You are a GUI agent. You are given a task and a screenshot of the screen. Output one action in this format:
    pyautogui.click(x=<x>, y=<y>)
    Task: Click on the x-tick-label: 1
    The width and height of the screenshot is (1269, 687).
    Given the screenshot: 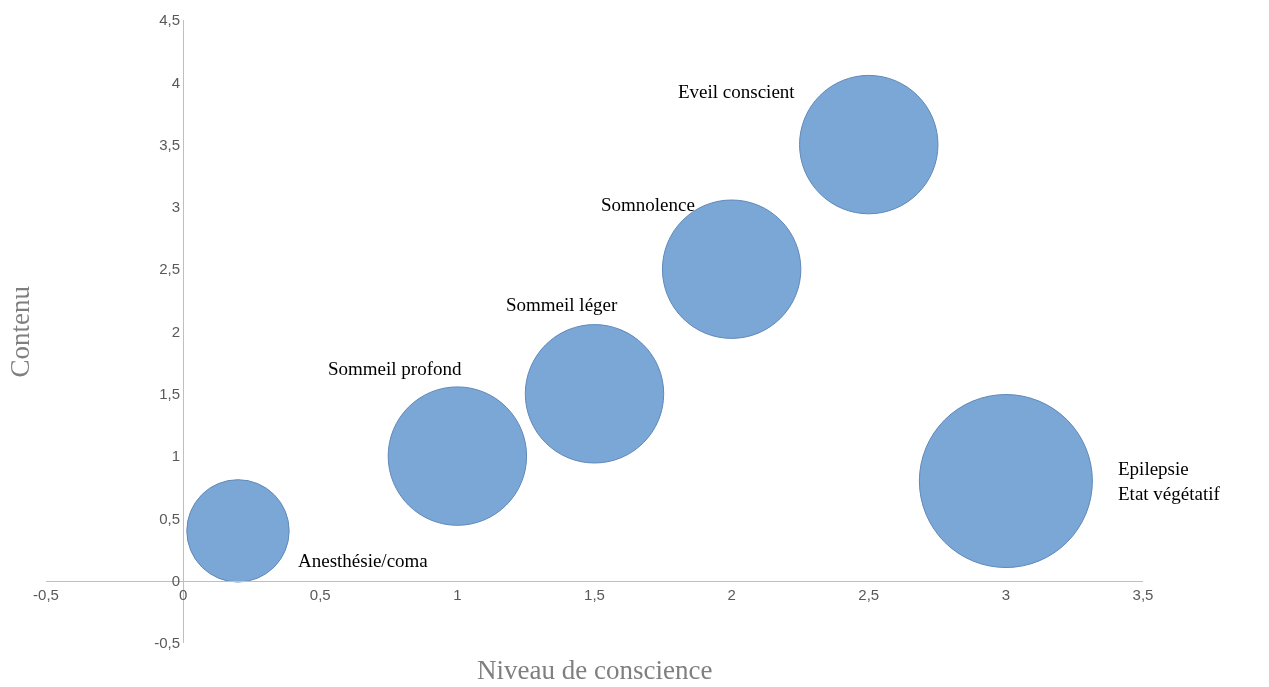 What is the action you would take?
    pyautogui.click(x=457, y=594)
    